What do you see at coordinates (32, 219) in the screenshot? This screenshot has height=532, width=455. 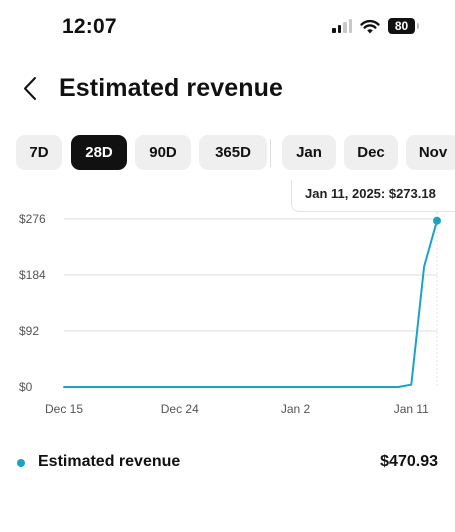 I see `y-tick-label: $276` at bounding box center [32, 219].